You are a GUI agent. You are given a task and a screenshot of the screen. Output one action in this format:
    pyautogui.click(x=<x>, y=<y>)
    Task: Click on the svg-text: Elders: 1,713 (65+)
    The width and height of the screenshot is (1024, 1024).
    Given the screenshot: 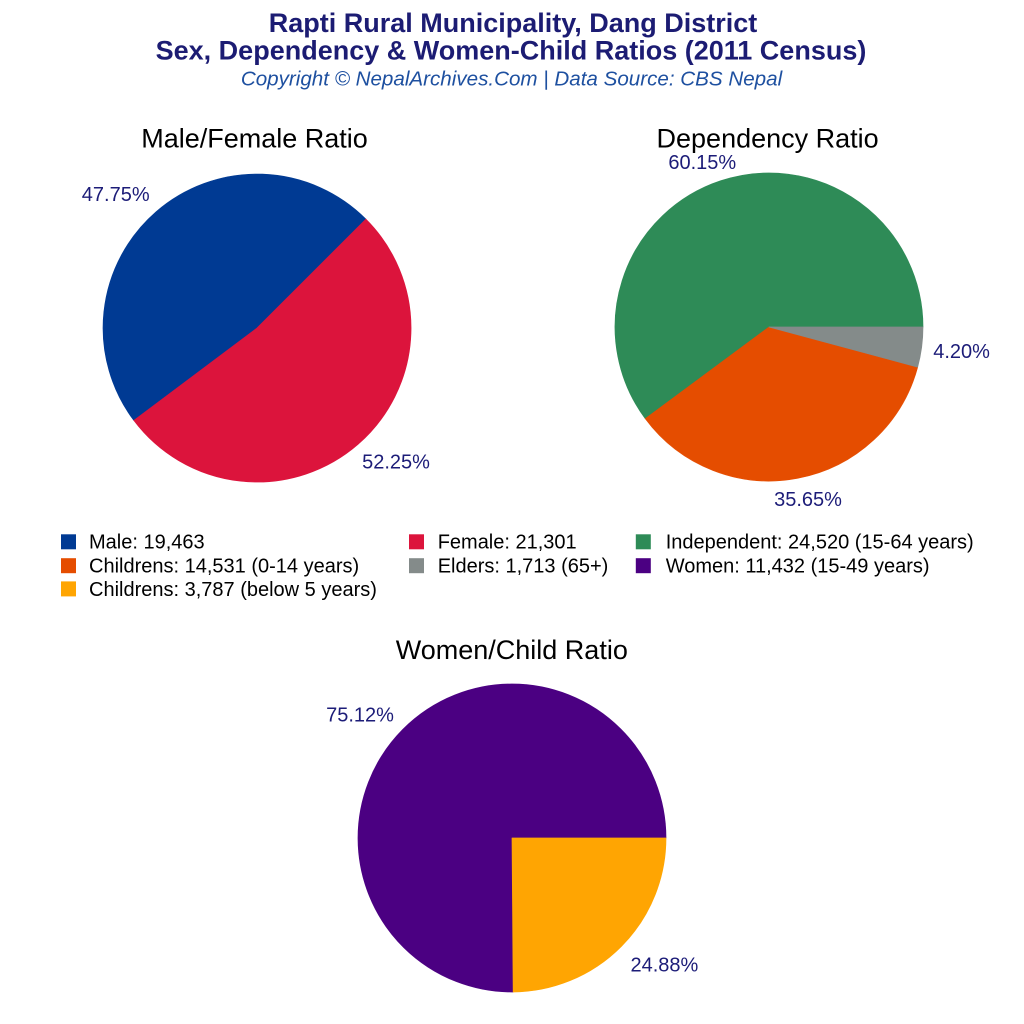 What is the action you would take?
    pyautogui.click(x=523, y=566)
    